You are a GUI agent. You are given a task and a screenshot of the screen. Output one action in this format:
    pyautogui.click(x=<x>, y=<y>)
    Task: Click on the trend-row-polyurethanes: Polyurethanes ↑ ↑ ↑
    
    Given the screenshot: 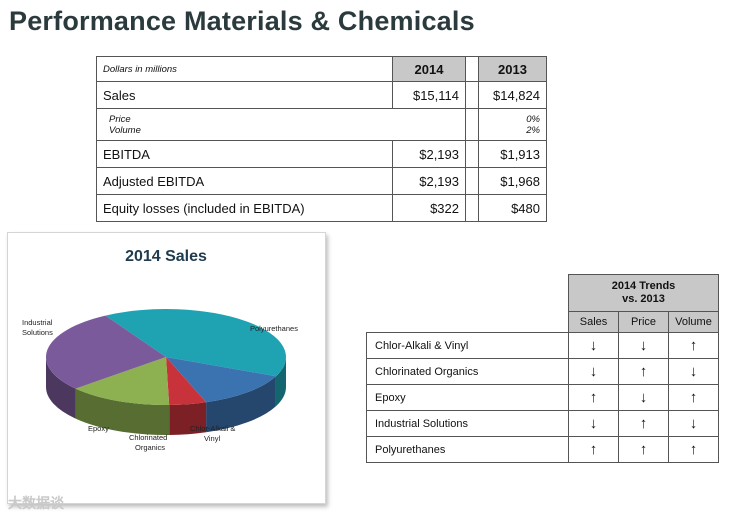 What is the action you would take?
    pyautogui.click(x=542, y=449)
    